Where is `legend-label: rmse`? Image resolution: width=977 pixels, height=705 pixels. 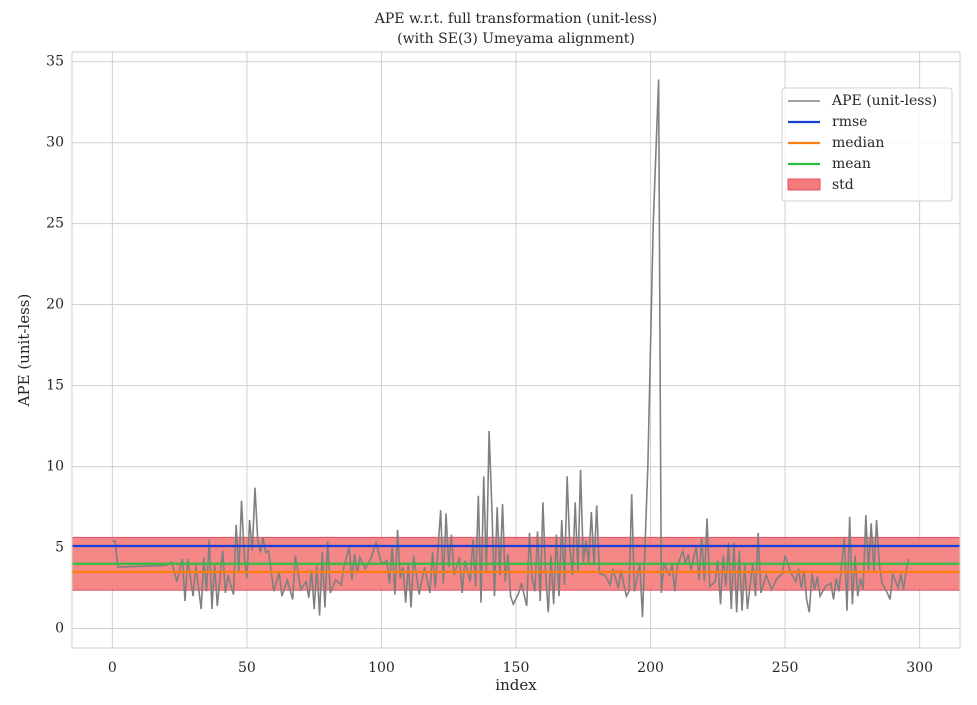
legend-label: rmse is located at coordinates (849, 122).